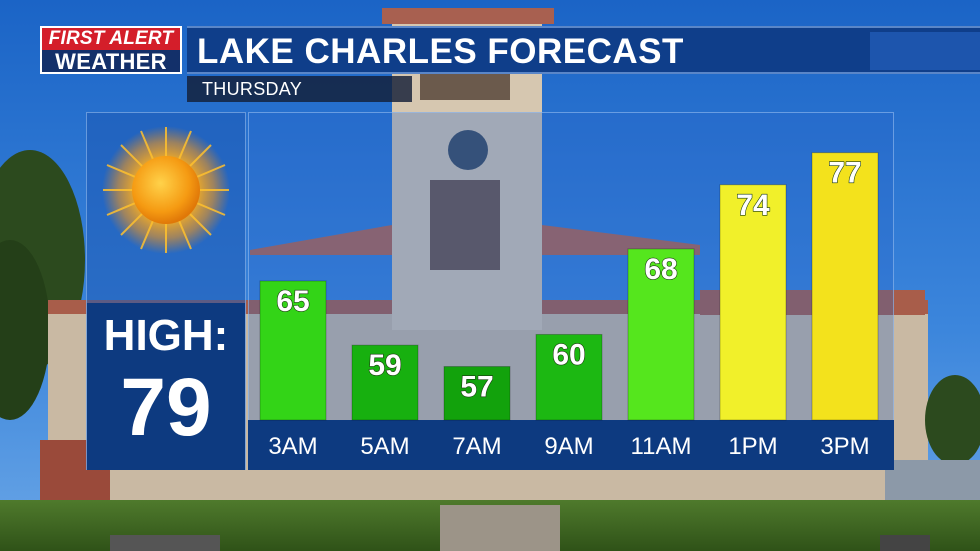  I want to click on title-bar-accent, so click(925, 51).